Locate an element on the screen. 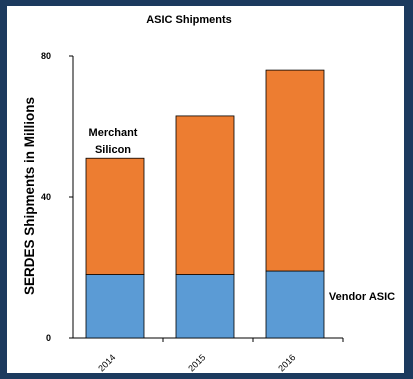  y-tick-label: 0 is located at coordinates (48, 338).